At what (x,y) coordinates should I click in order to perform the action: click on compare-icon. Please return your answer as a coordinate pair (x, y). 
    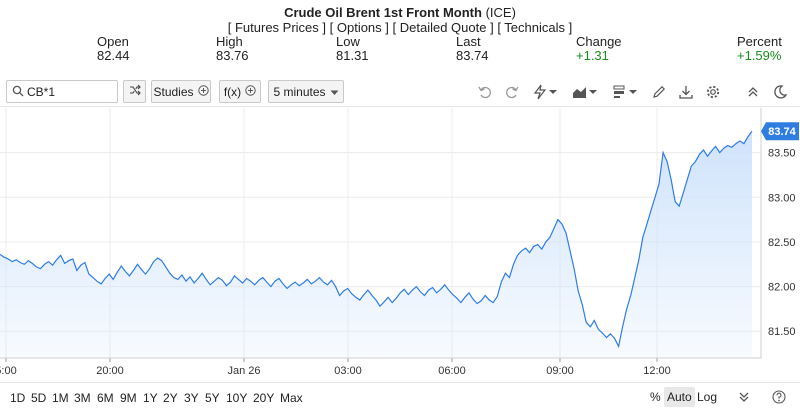
    Looking at the image, I should click on (135, 91).